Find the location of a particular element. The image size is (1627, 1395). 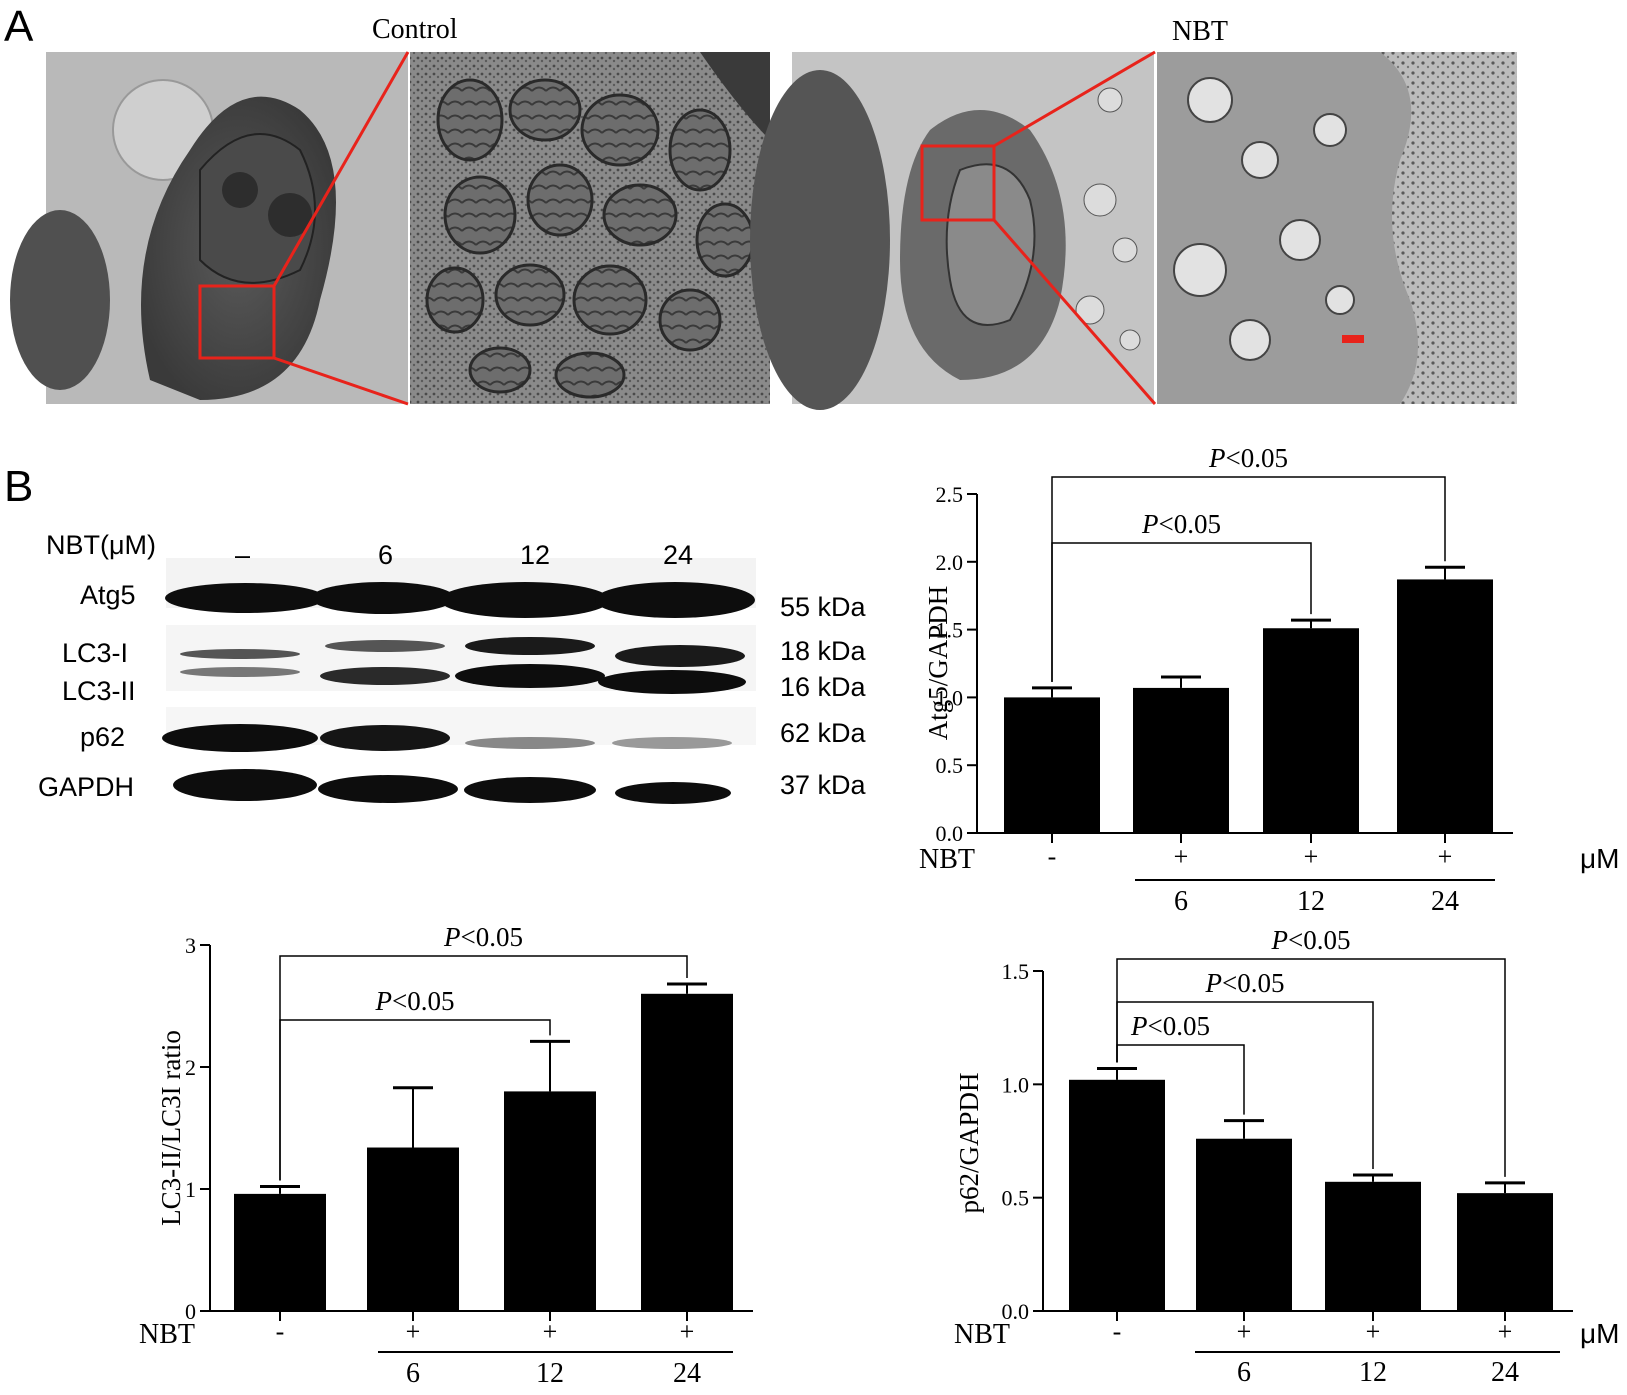

control-zoom-line-top is located at coordinates (341, 169).